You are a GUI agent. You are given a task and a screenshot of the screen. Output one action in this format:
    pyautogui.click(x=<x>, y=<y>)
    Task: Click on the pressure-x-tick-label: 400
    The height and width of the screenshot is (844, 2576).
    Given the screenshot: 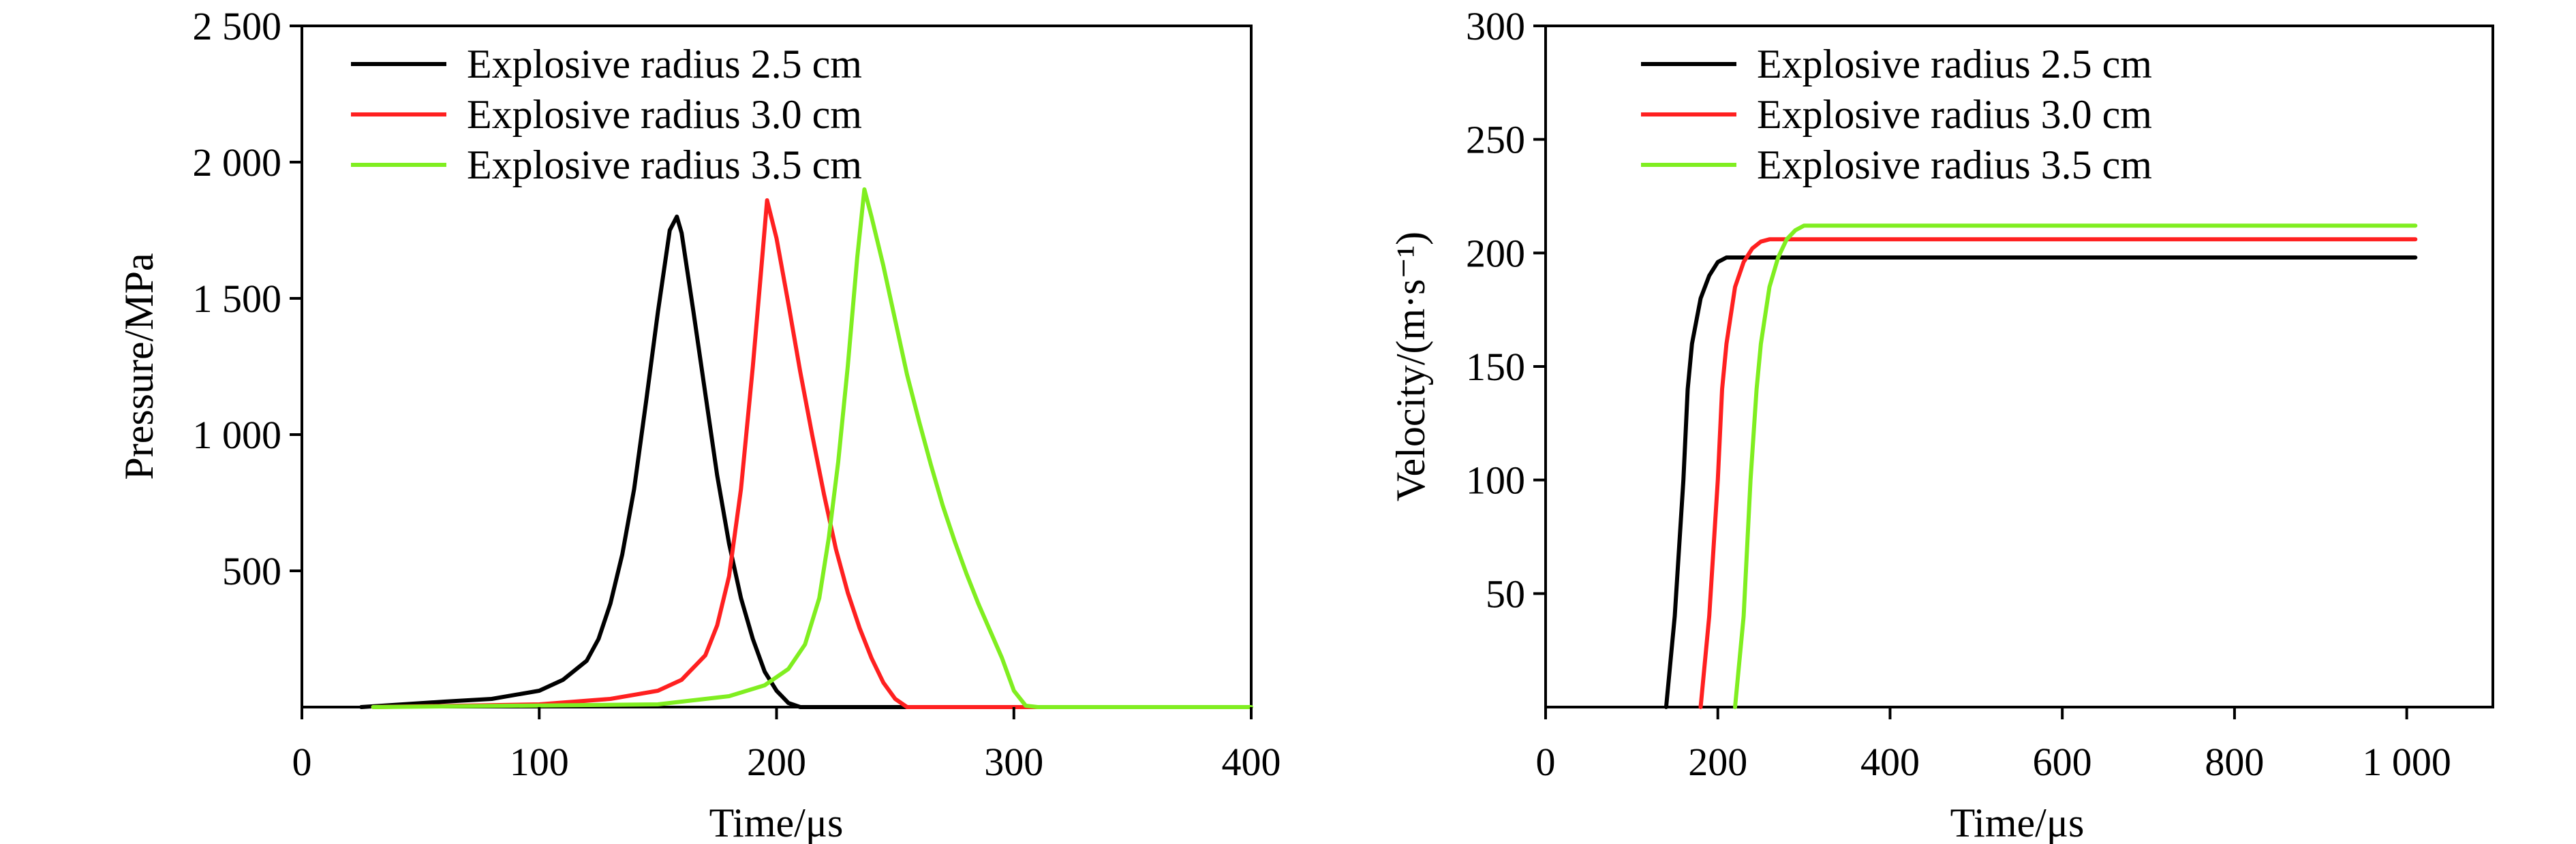 What is the action you would take?
    pyautogui.click(x=1251, y=762)
    